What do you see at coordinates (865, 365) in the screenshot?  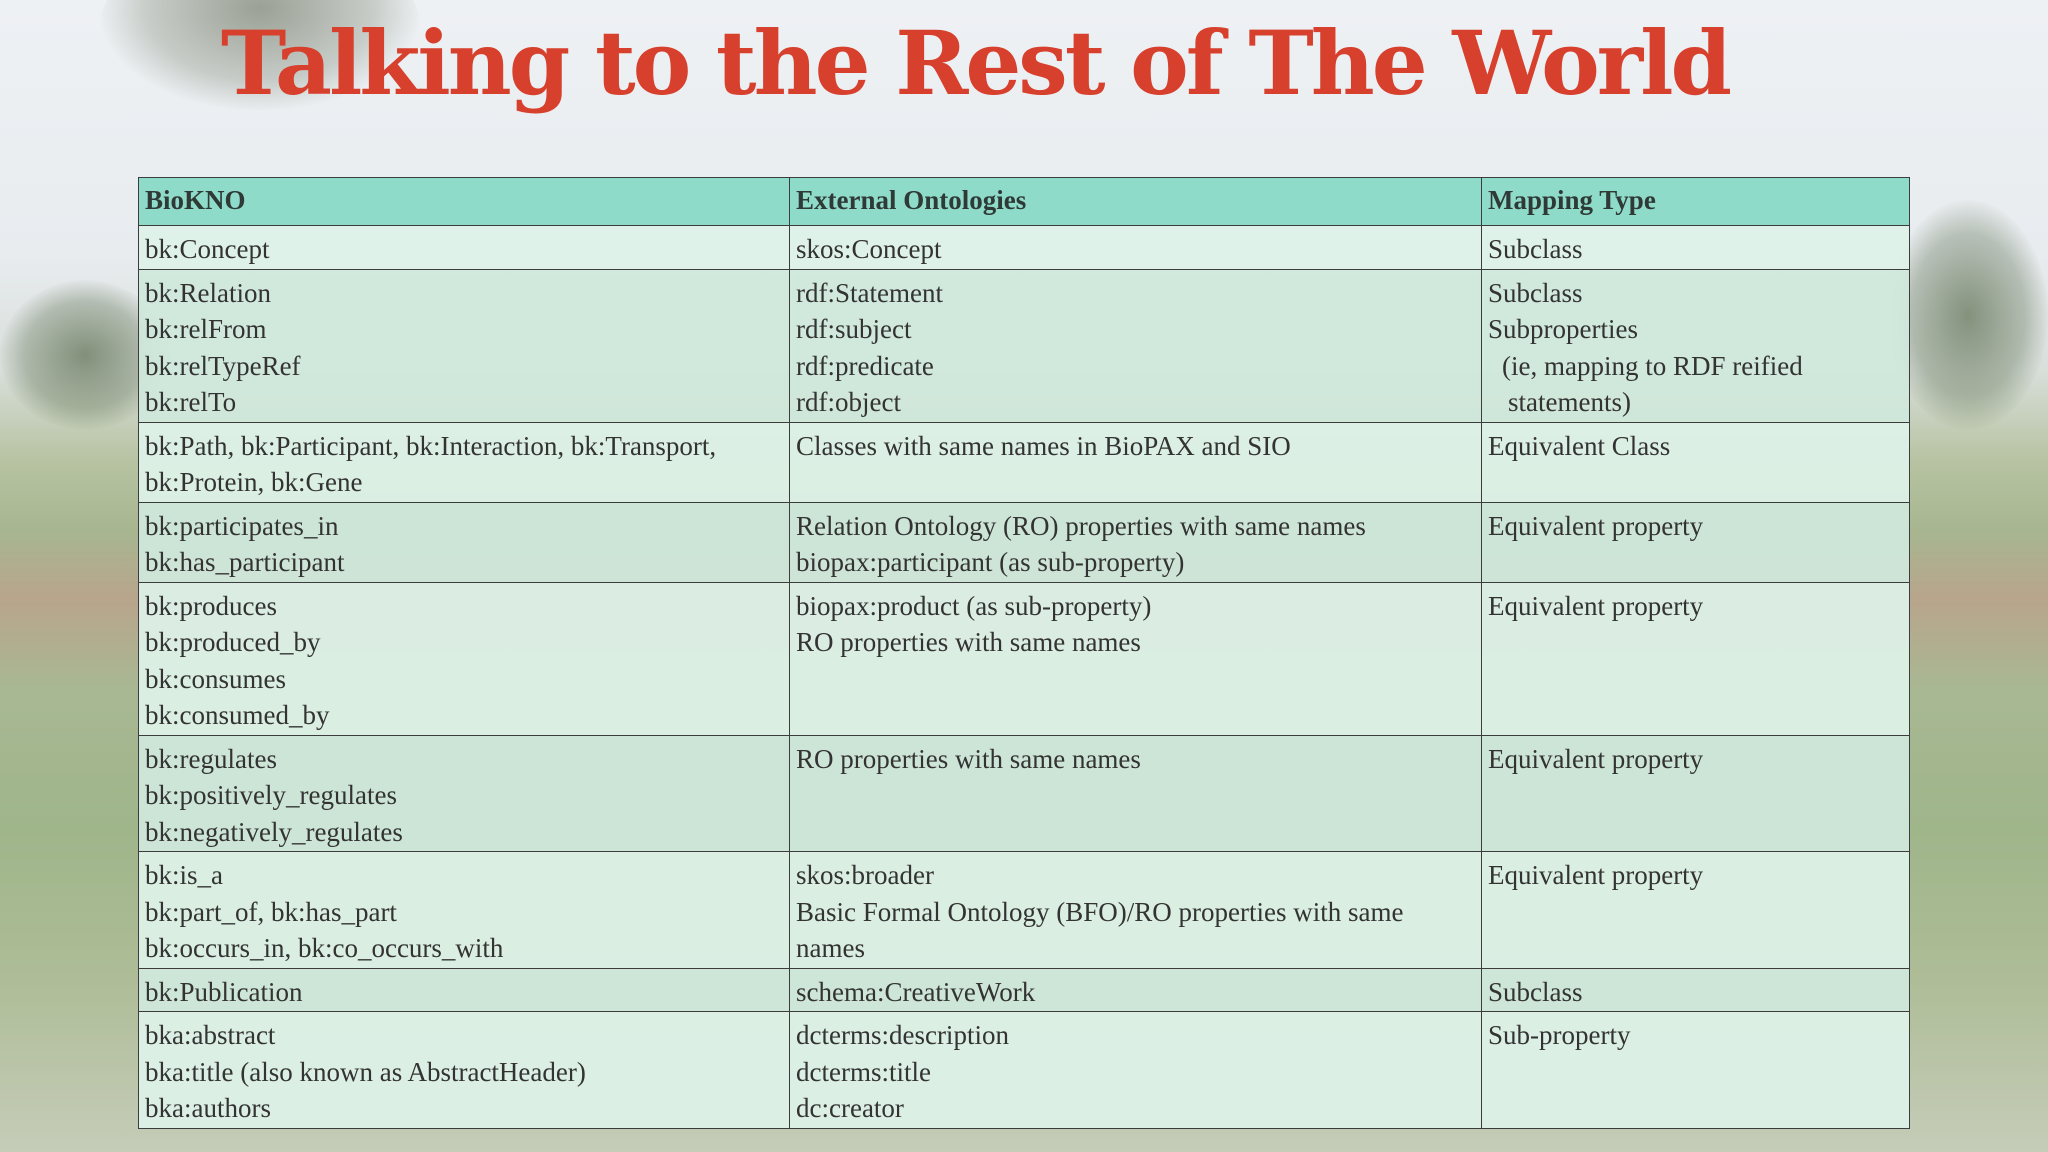 I see `cell-line: rdf:predicate` at bounding box center [865, 365].